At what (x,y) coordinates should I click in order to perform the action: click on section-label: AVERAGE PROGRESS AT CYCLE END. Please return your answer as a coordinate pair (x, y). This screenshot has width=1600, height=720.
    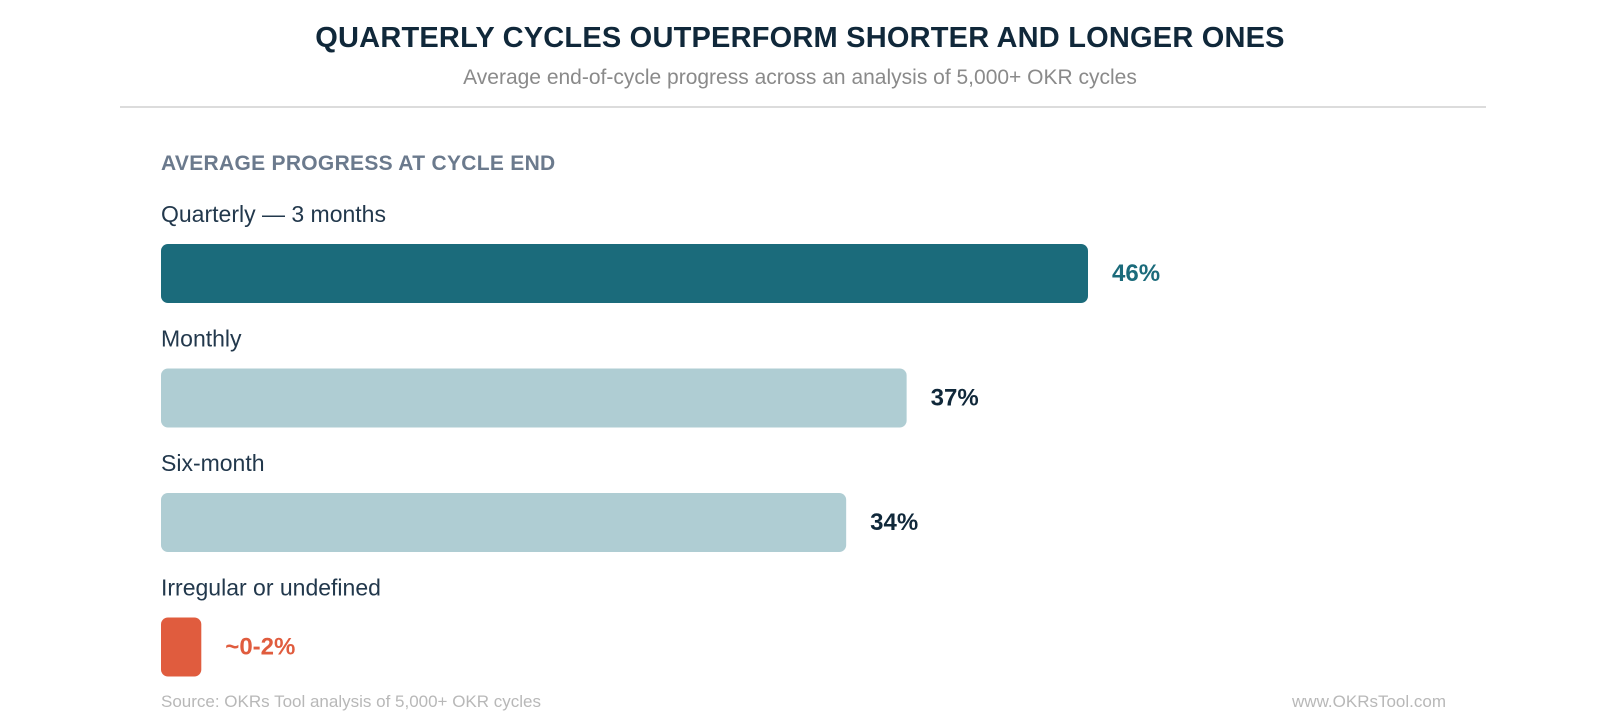
    Looking at the image, I should click on (358, 163).